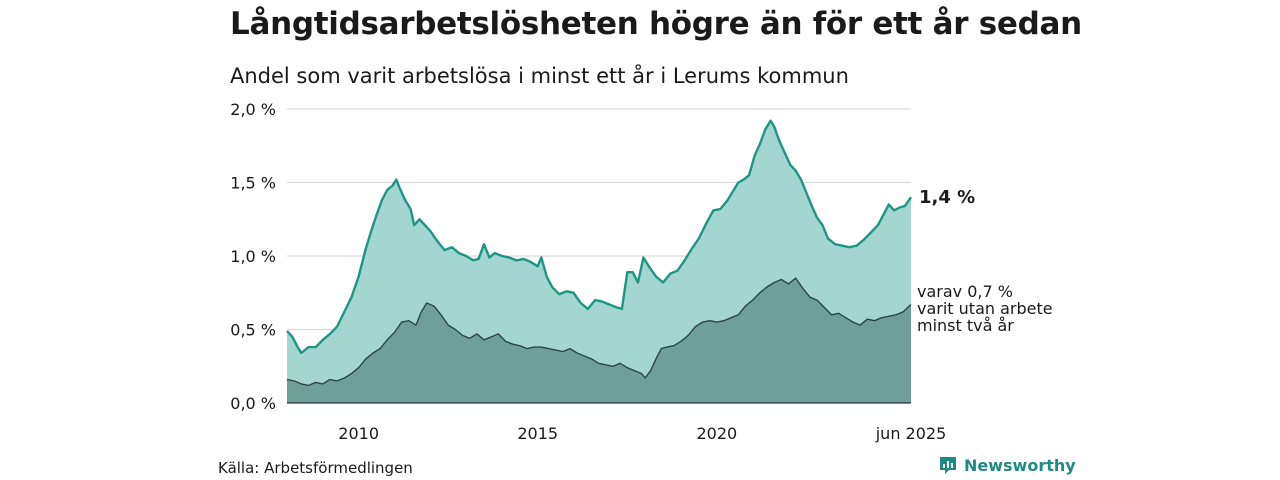 The image size is (1280, 480). Describe the element at coordinates (253, 330) in the screenshot. I see `y-tick-label: 0,5 %` at that location.